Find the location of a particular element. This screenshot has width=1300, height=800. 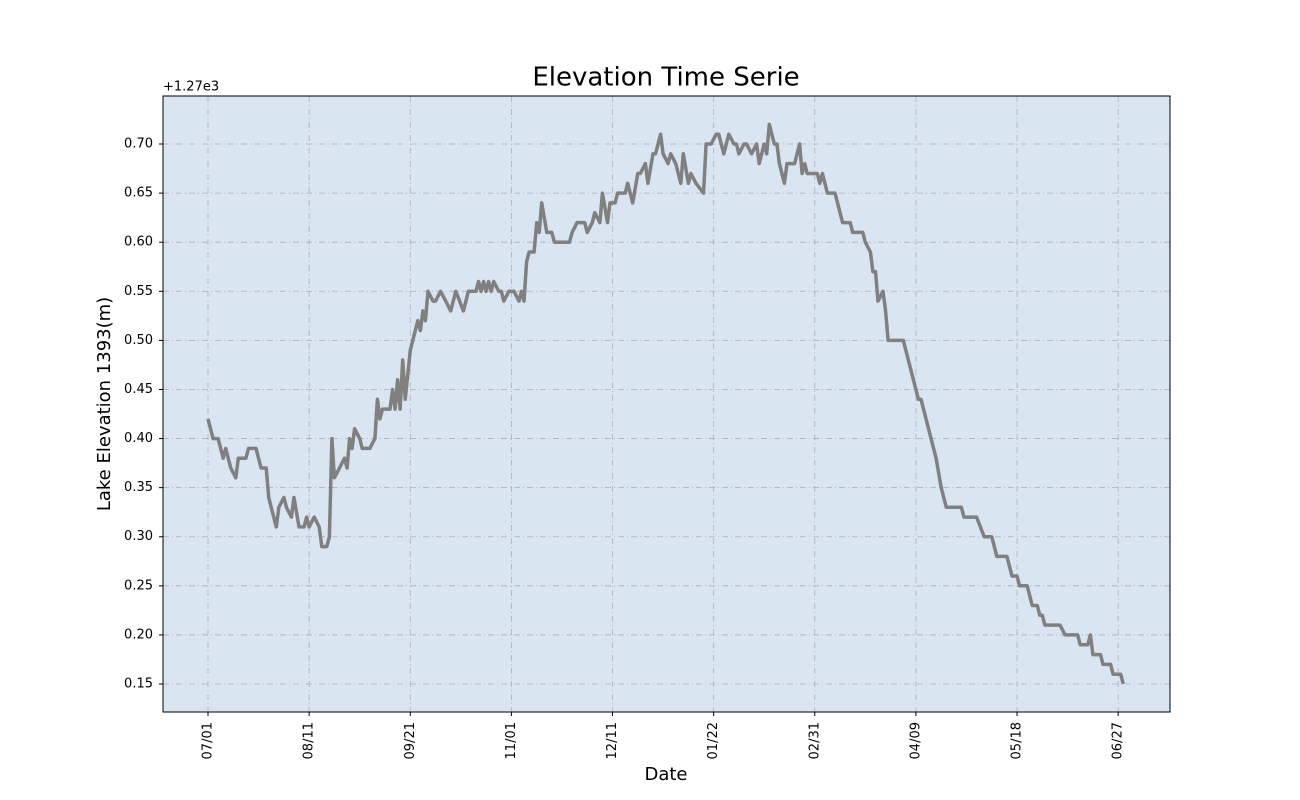

x-tick-label: 05/18 is located at coordinates (1017, 740).